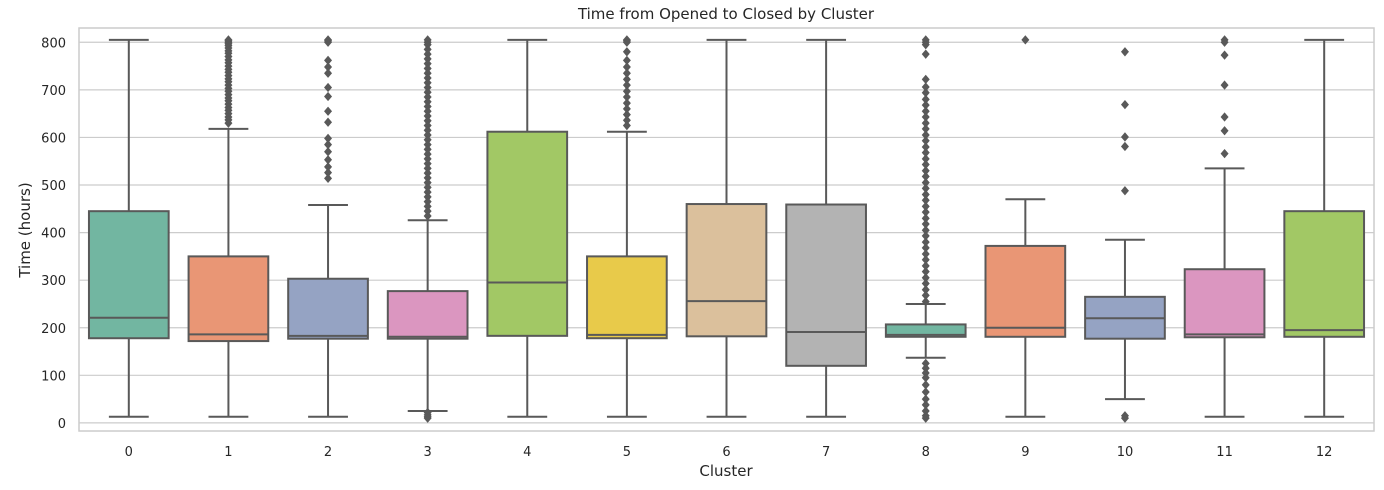  I want to click on y-tick-label: 0, so click(62, 424).